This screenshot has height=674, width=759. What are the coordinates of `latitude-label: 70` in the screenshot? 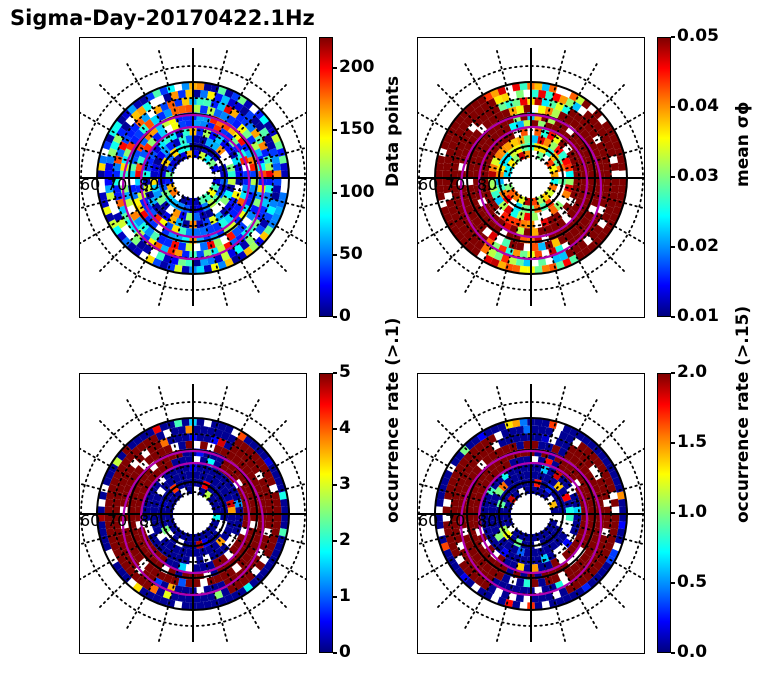 It's located at (117, 520).